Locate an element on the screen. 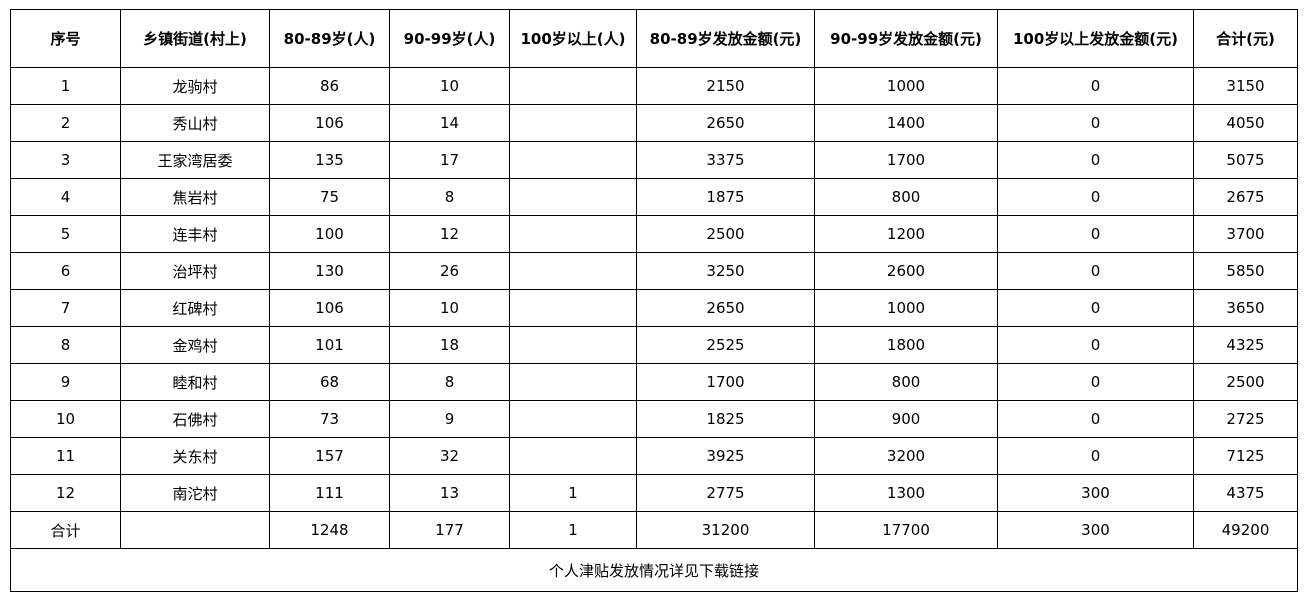  column-header: 100岁以上(人) is located at coordinates (573, 38).